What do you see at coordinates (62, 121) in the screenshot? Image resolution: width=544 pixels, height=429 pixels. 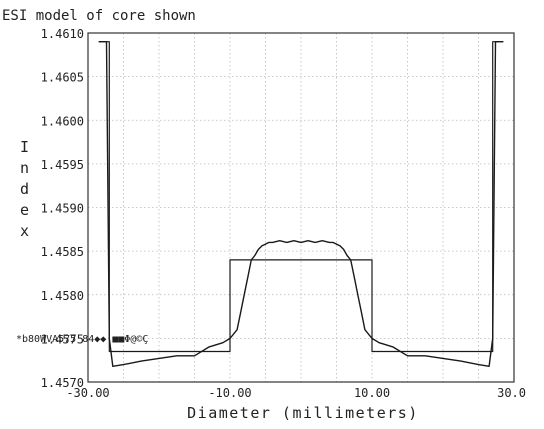 I see `y-tick-label: 1.4600` at bounding box center [62, 121].